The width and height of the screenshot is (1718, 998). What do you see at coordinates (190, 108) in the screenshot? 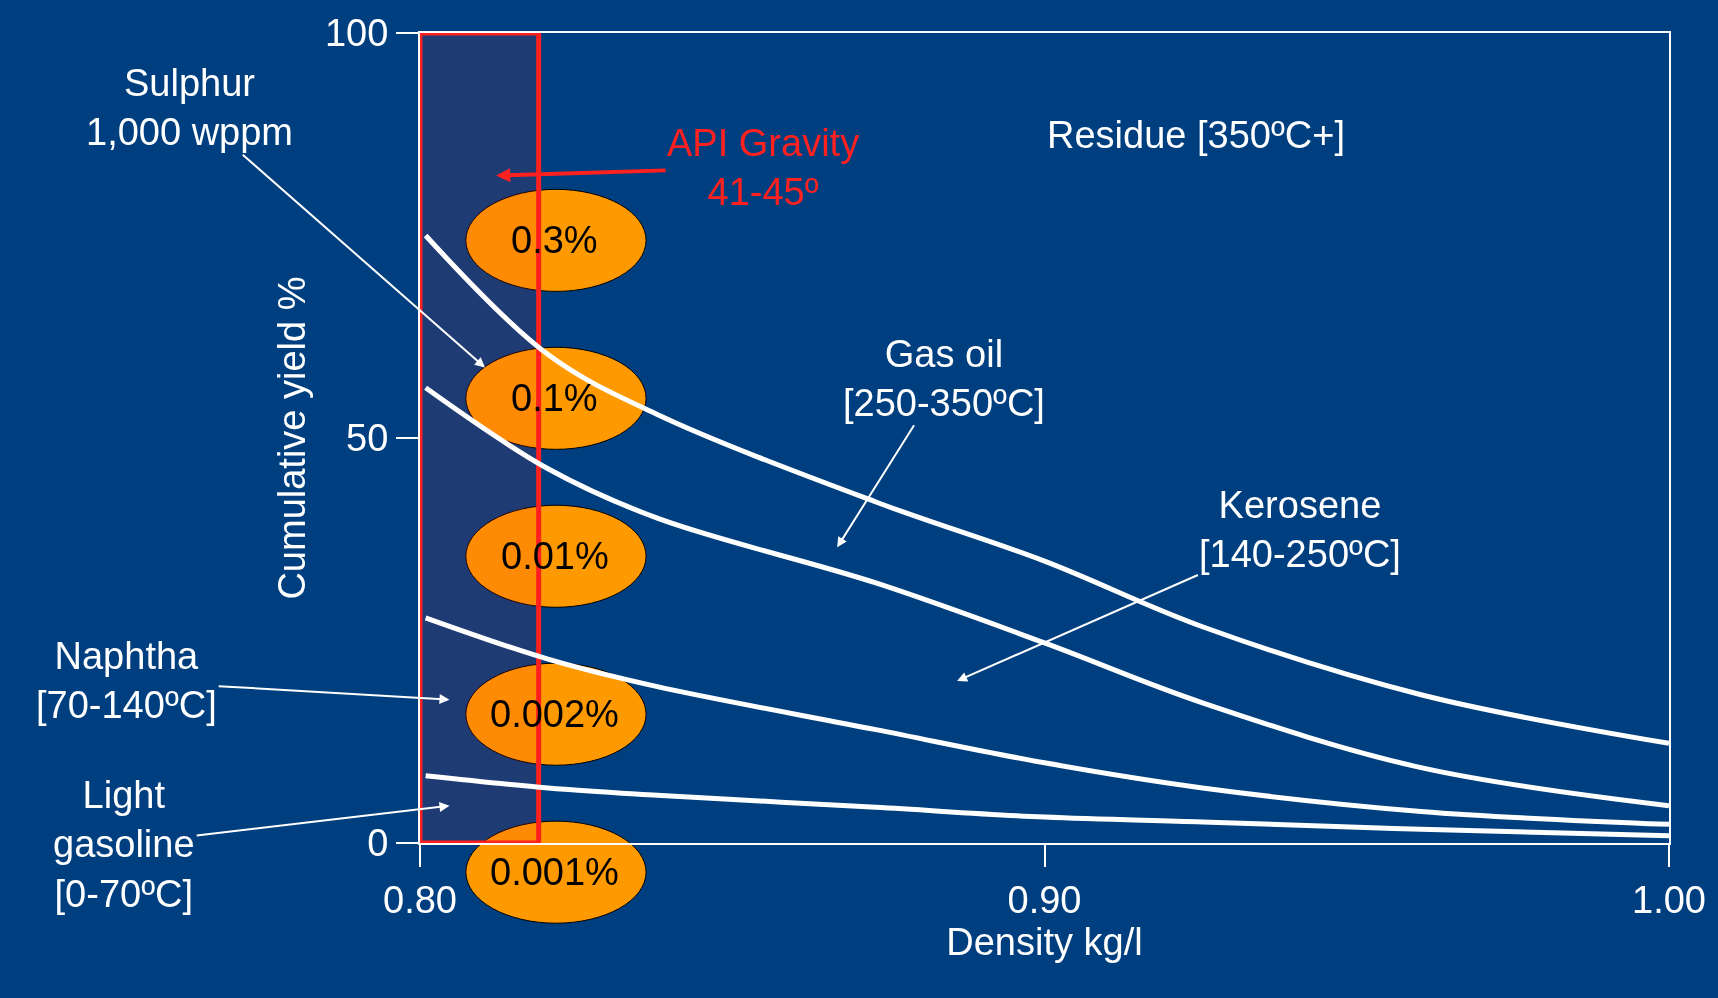
I see `text: Sulphur 1,000 wppm` at bounding box center [190, 108].